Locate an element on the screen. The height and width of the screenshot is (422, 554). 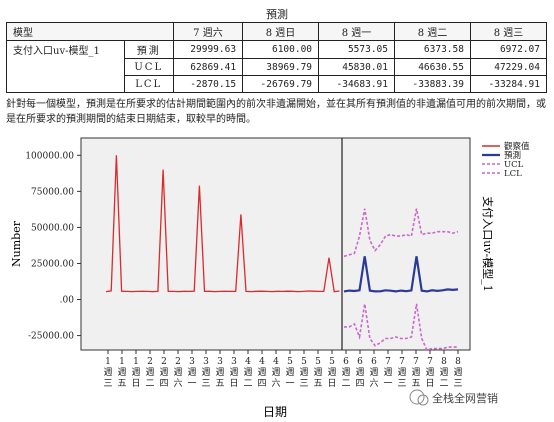
stat-cell: UCL is located at coordinates (148, 67).